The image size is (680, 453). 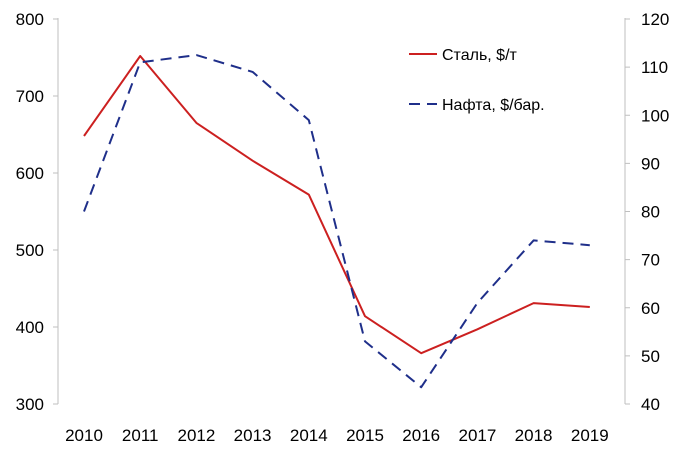 I want to click on x-tick-label: 2019, so click(x=590, y=435).